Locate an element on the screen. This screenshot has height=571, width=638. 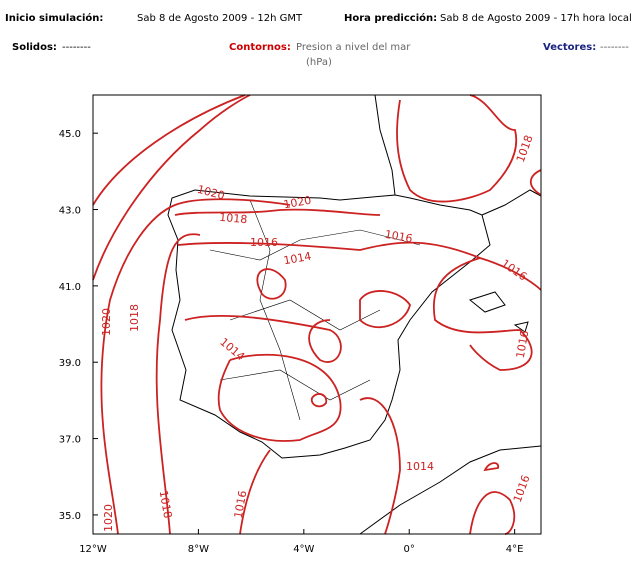
forecast-value: Sab 8 de Agosto 2009 - 17h hora local is located at coordinates (536, 18).